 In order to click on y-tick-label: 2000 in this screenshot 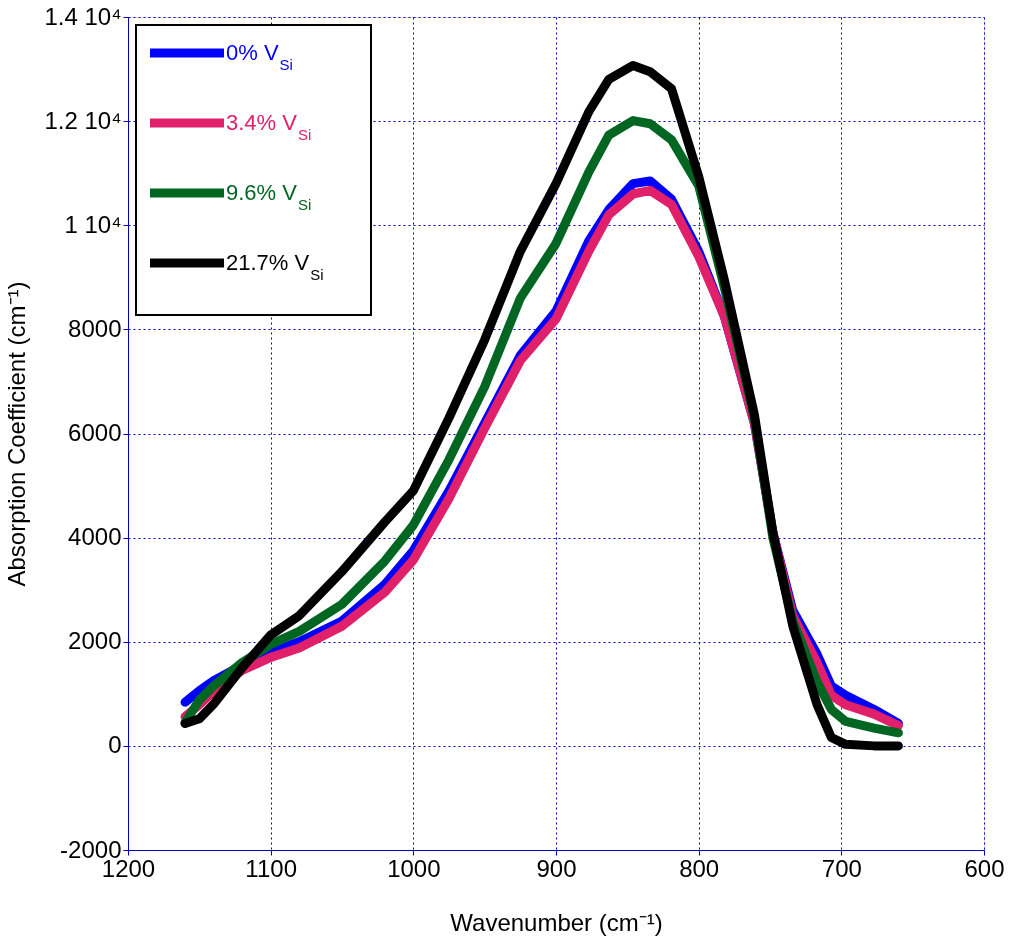, I will do `click(95, 641)`.